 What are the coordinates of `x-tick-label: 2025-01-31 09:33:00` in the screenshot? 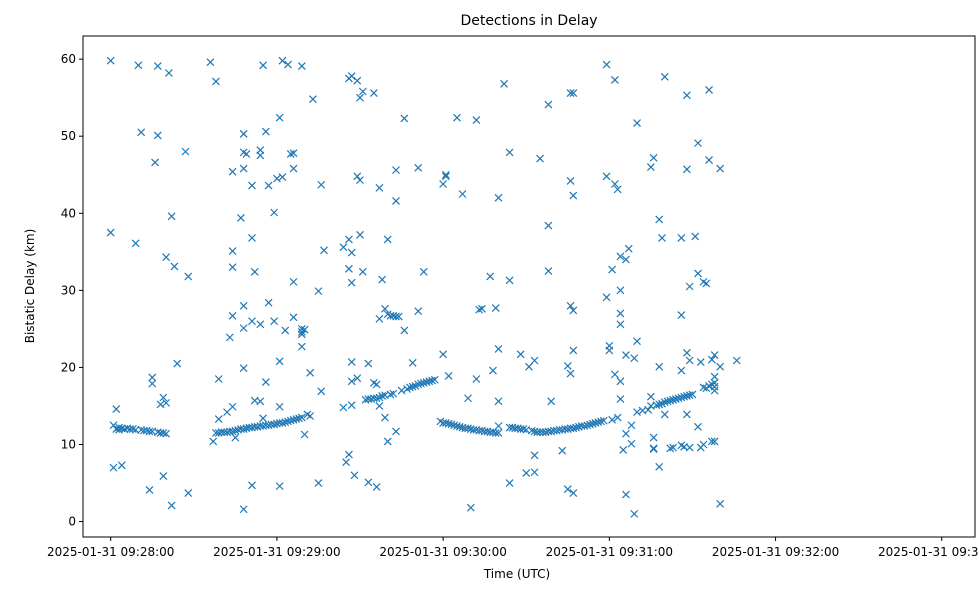 It's located at (928, 552).